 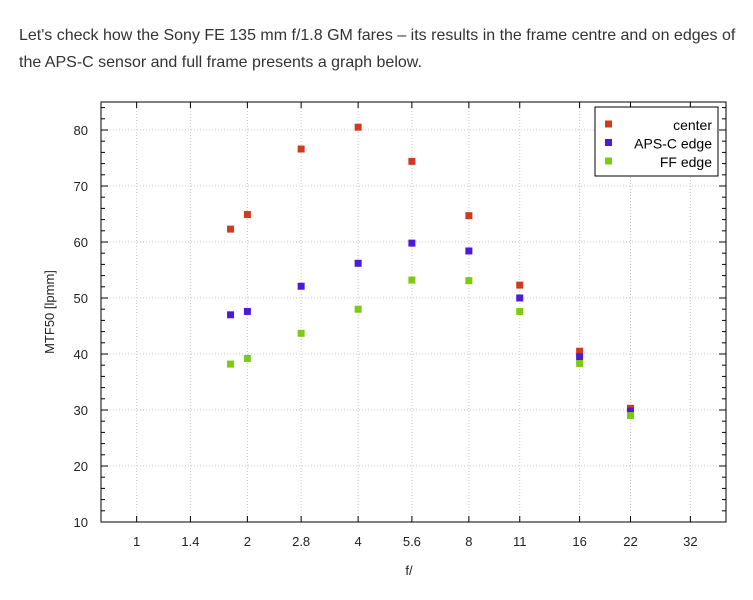 I want to click on legend: center APS-C edge FF edge, so click(x=656, y=141).